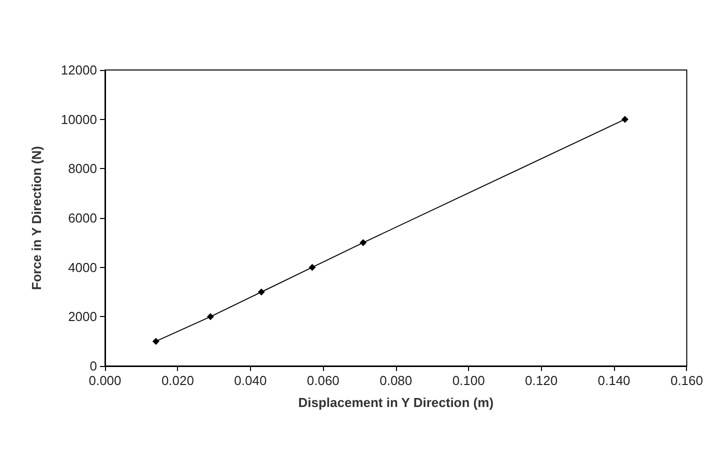 Image resolution: width=706 pixels, height=459 pixels. I want to click on y-tick-label: 0, so click(93, 366).